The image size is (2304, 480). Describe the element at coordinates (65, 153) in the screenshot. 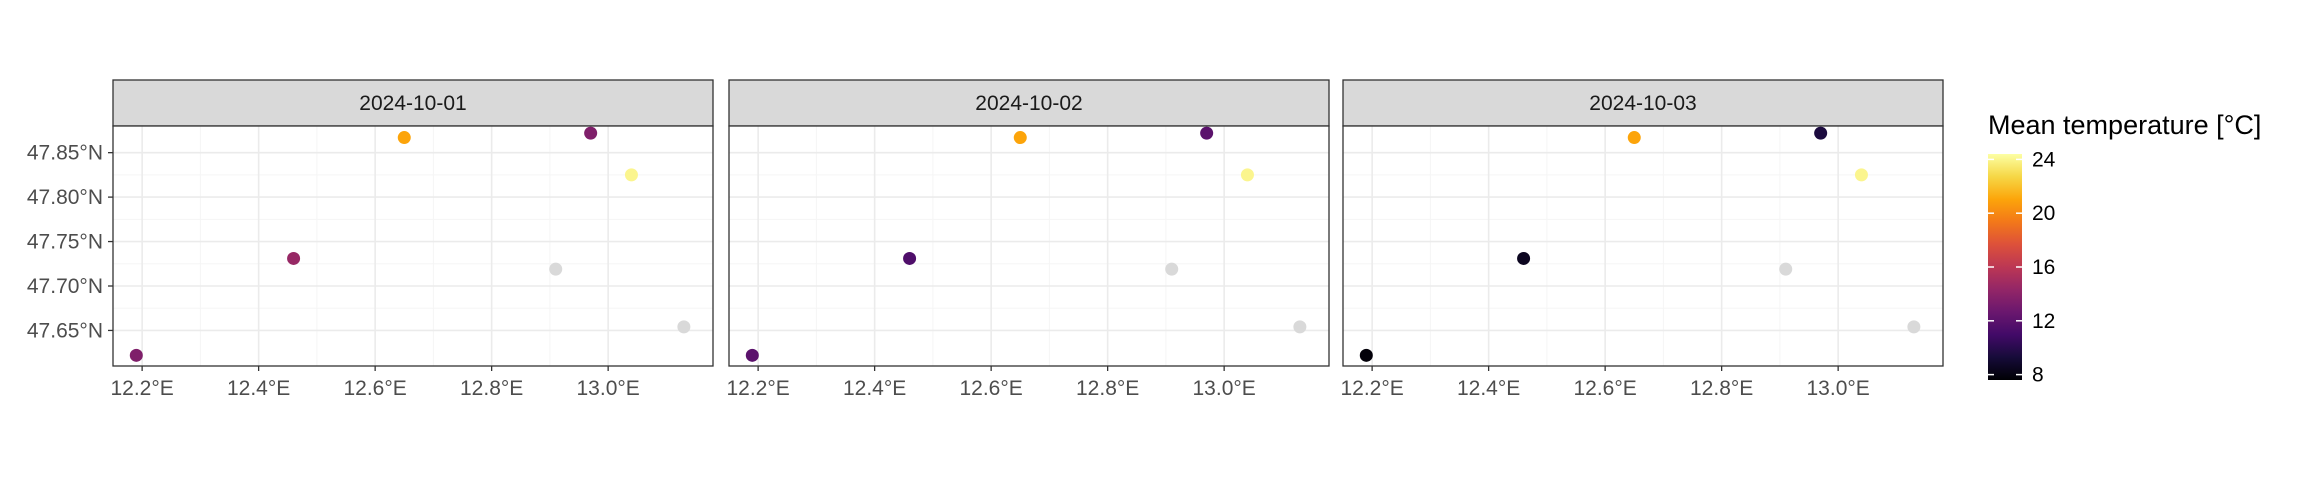

I see `y-tick-label: 47.85°N` at that location.